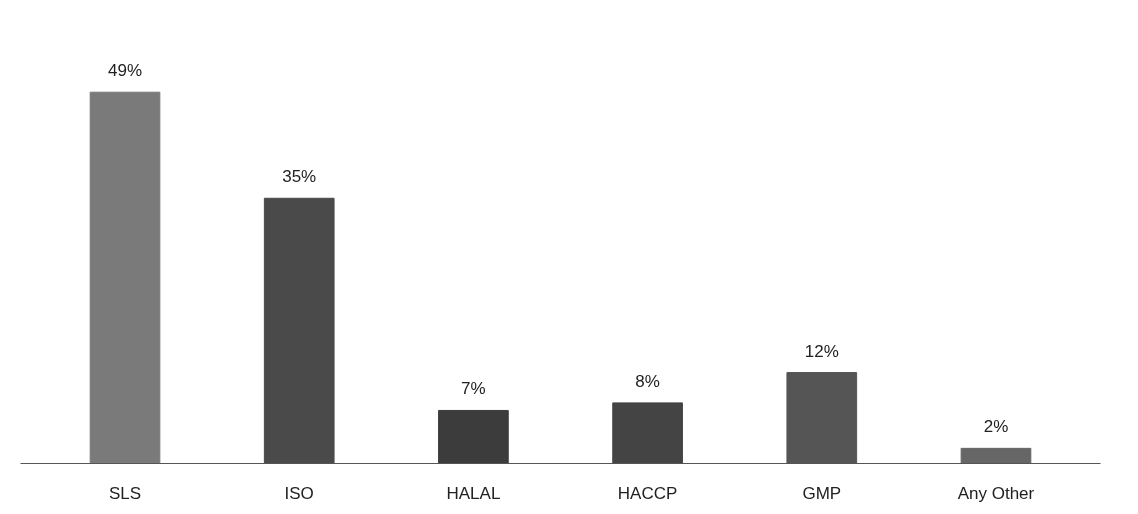  I want to click on data-label: 49%, so click(125, 71).